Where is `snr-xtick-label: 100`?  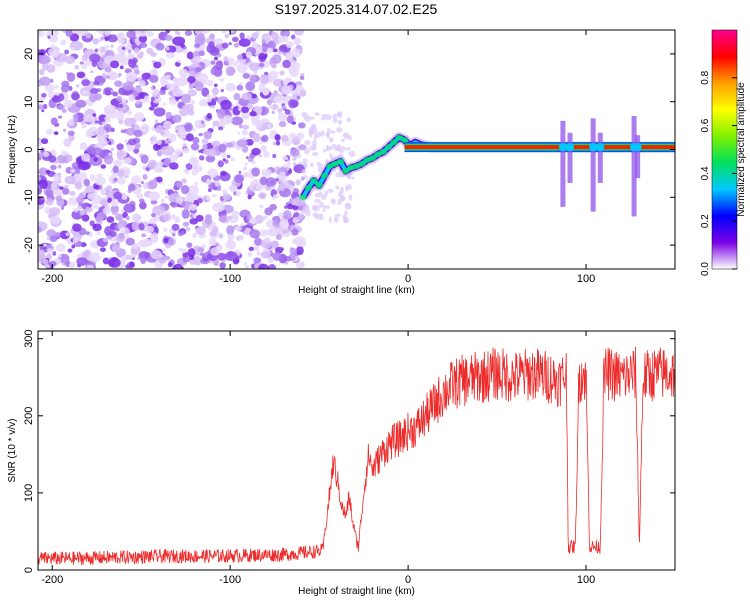
snr-xtick-label: 100 is located at coordinates (586, 580).